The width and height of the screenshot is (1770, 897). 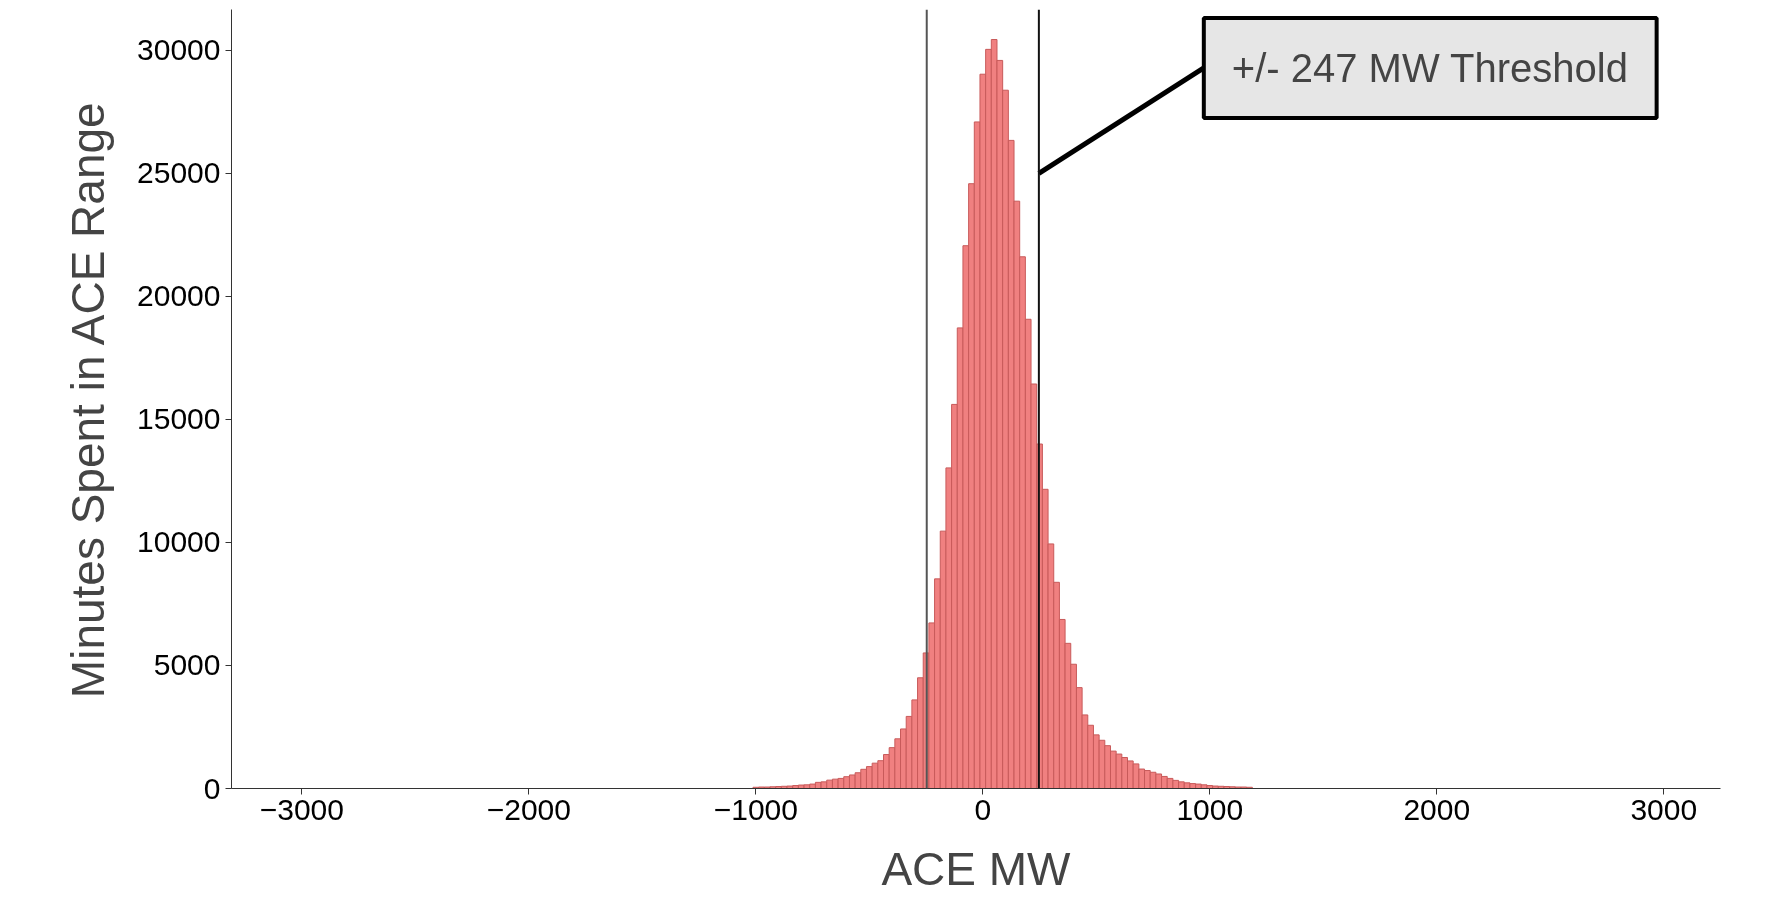 I want to click on y-tick-label: 10000, so click(x=179, y=542).